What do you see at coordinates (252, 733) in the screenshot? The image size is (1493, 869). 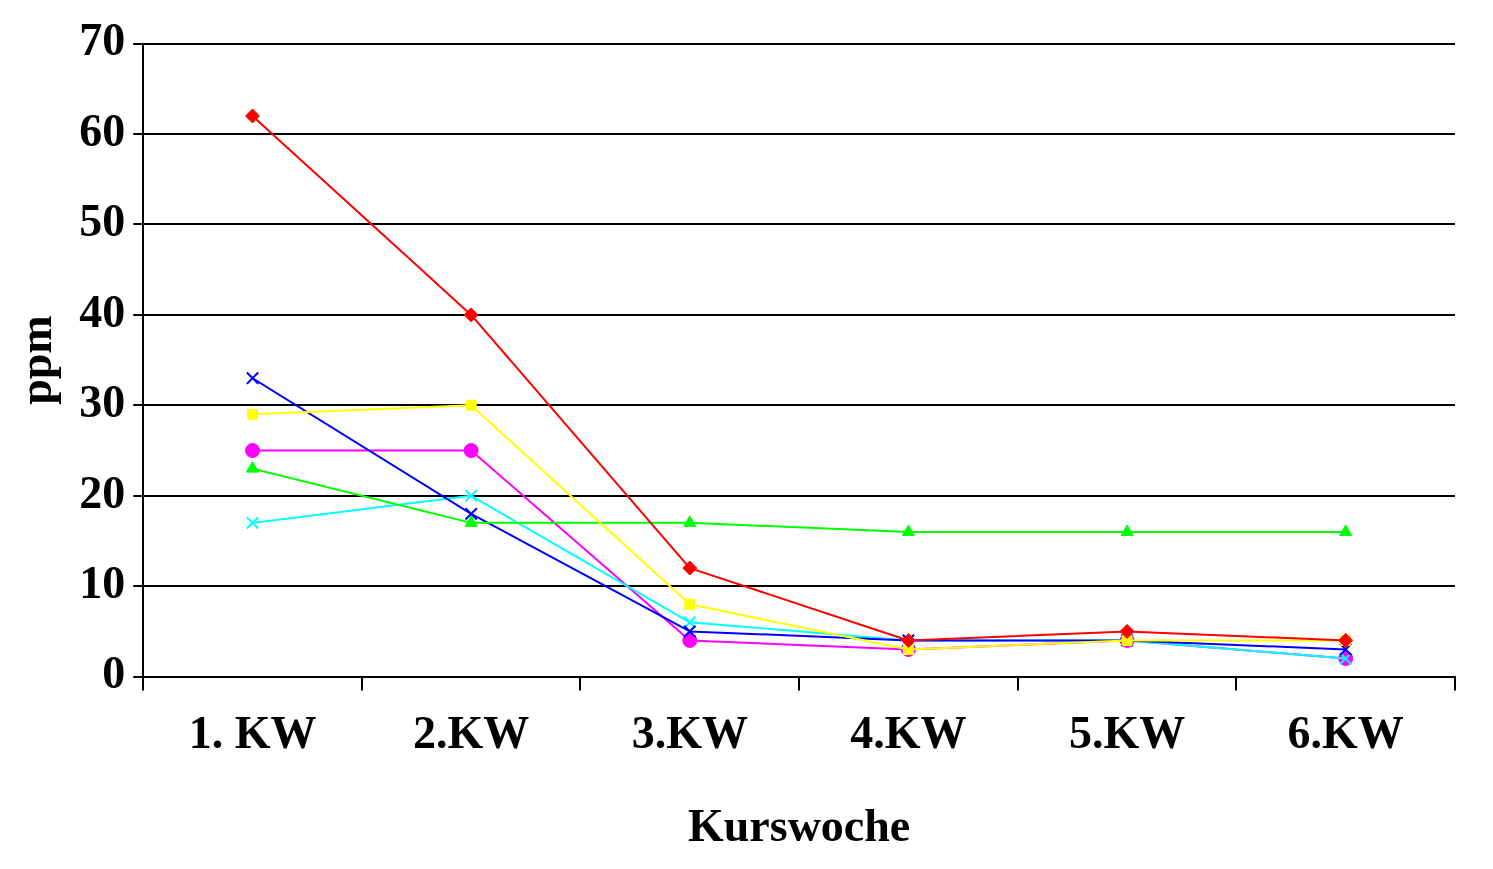 I see `x-tick-label: 1. KW` at bounding box center [252, 733].